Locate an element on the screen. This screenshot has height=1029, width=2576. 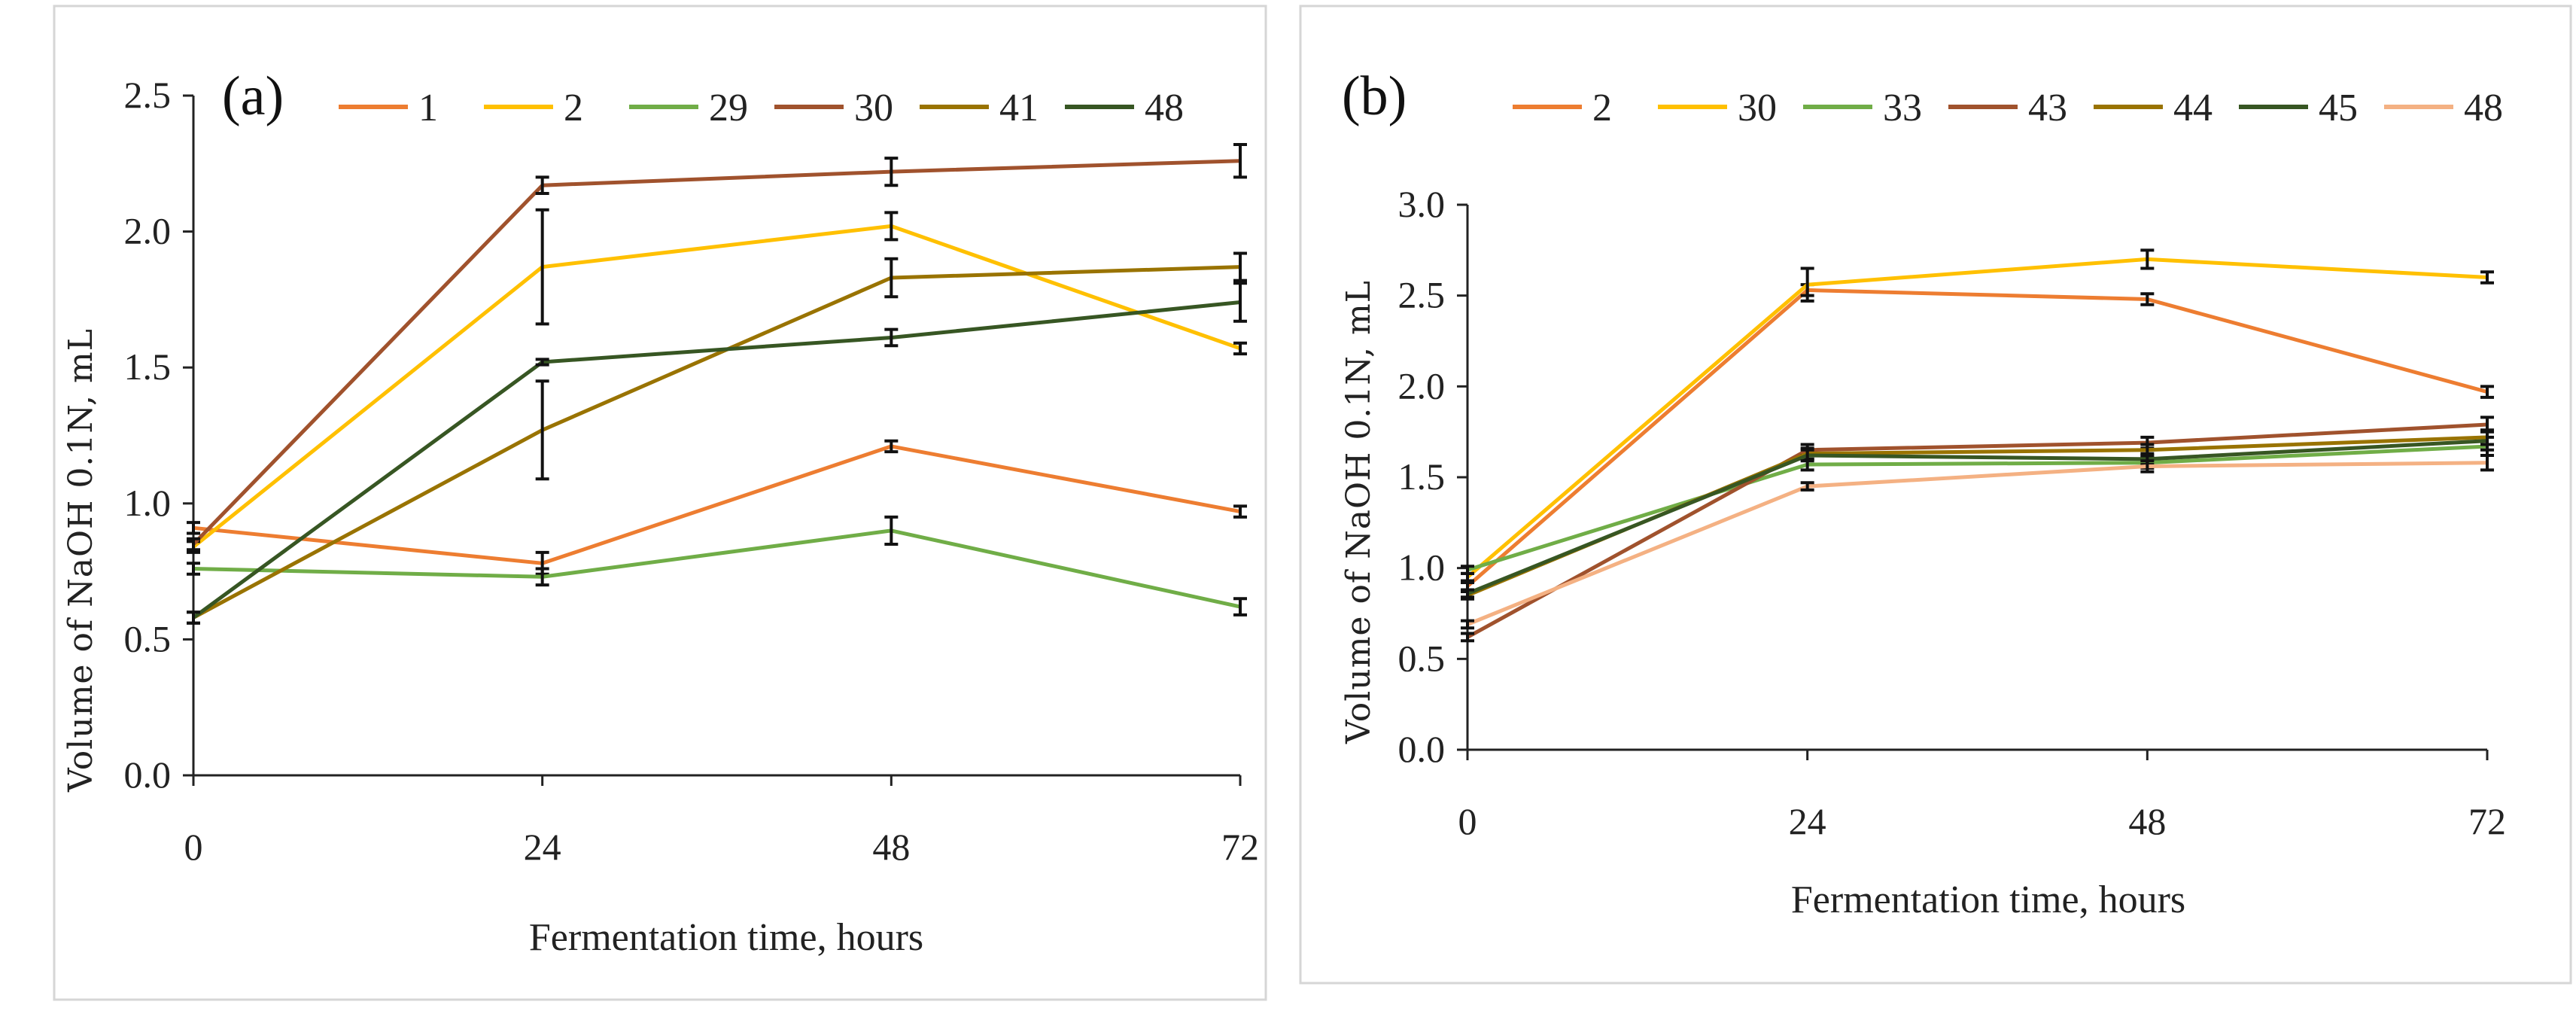
panel-label: (b) is located at coordinates (1374, 96).